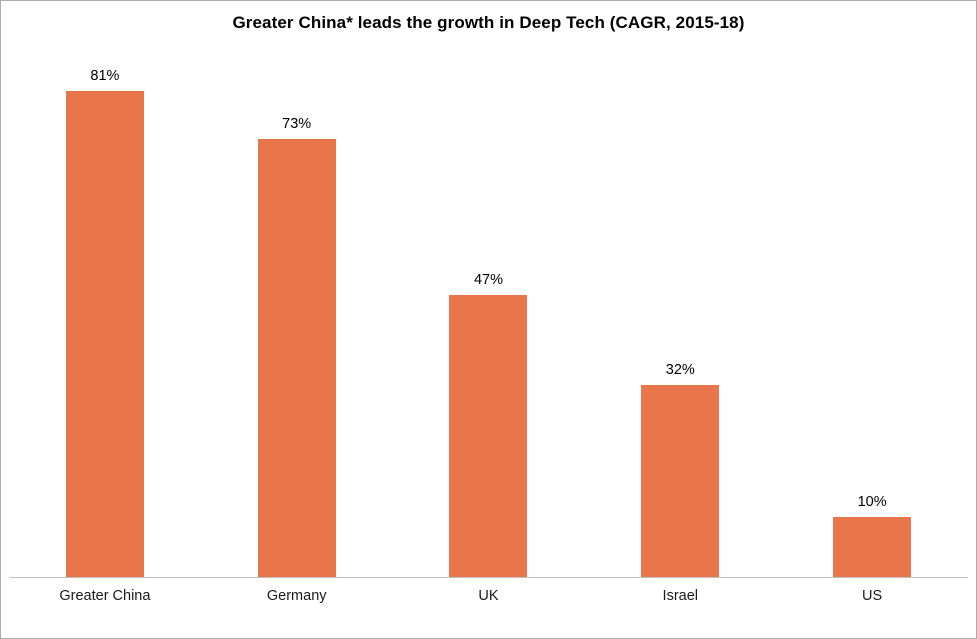  I want to click on value-label: 47%, so click(488, 280).